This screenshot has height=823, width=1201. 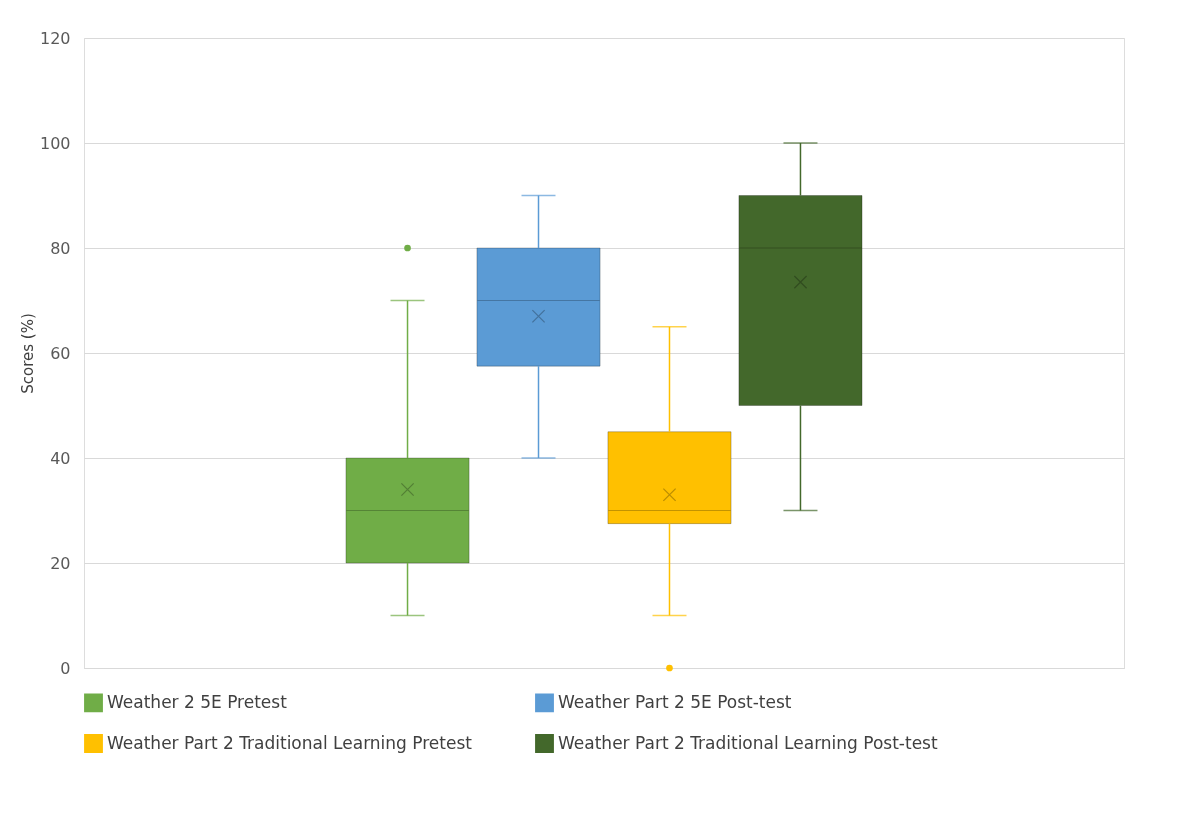 What do you see at coordinates (60, 248) in the screenshot?
I see `y-tick-label: 80` at bounding box center [60, 248].